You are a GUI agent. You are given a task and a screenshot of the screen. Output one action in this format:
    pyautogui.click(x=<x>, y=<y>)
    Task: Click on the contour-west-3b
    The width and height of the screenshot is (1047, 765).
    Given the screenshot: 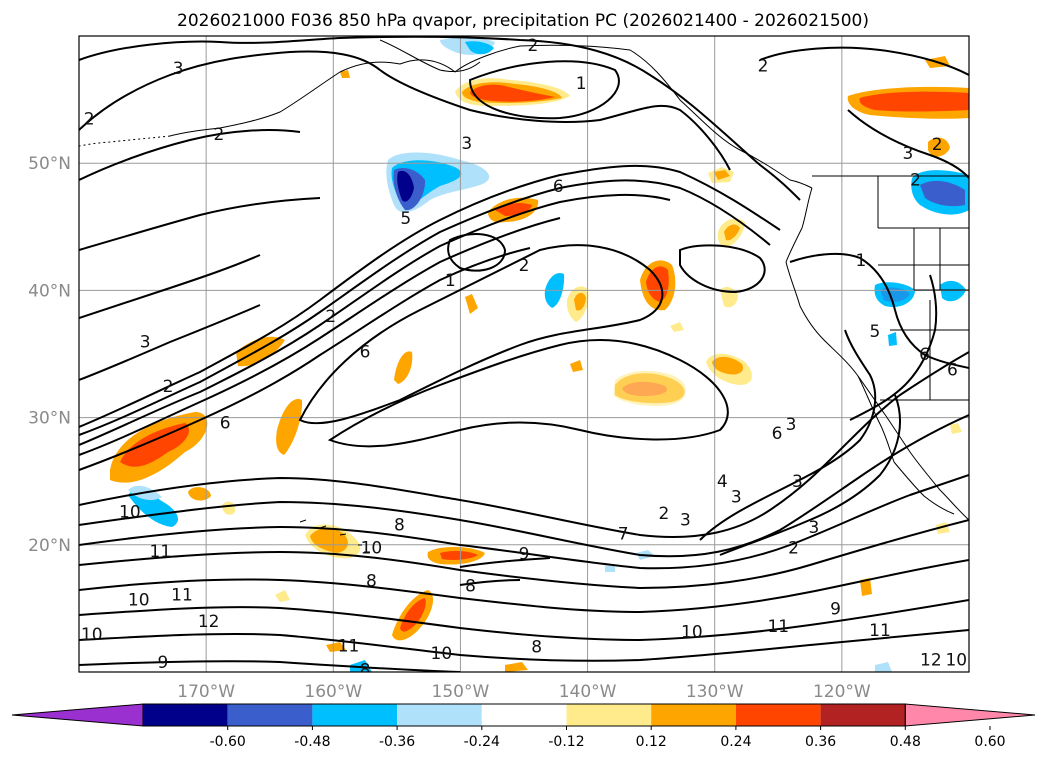 What is the action you would take?
    pyautogui.click(x=170, y=286)
    